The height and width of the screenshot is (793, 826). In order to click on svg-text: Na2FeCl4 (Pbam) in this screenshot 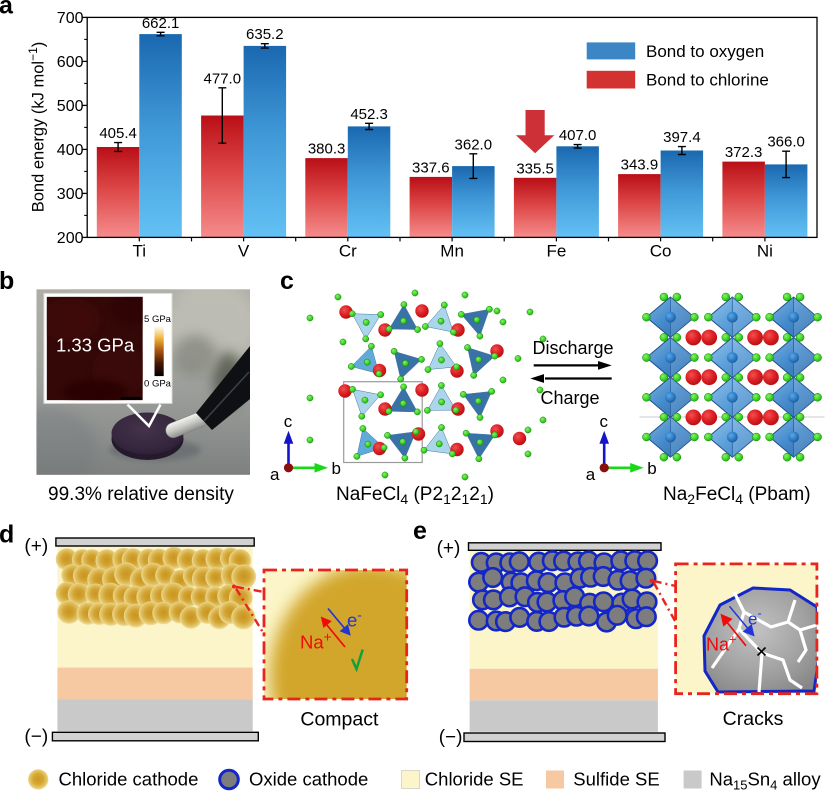, I will do `click(737, 495)`.